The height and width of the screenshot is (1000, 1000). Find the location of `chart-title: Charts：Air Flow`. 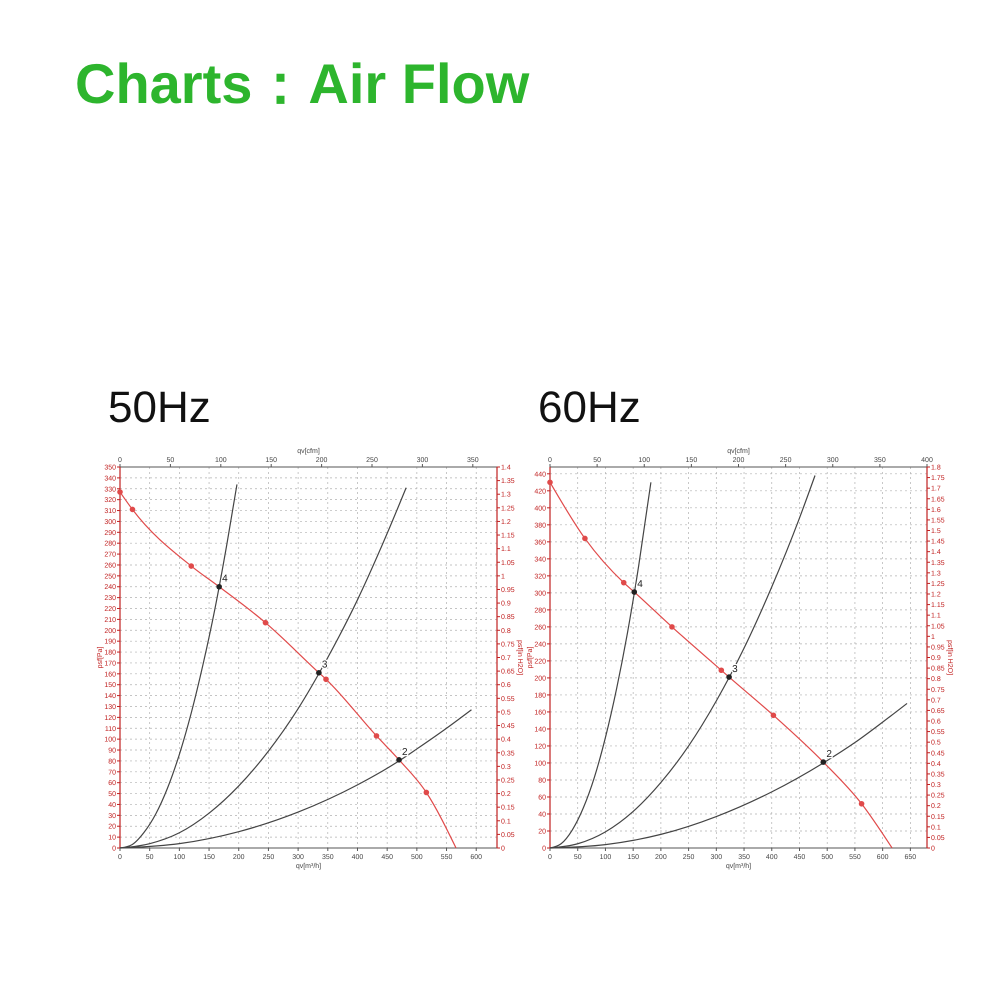

chart-title: Charts：Air Flow is located at coordinates (302, 83).